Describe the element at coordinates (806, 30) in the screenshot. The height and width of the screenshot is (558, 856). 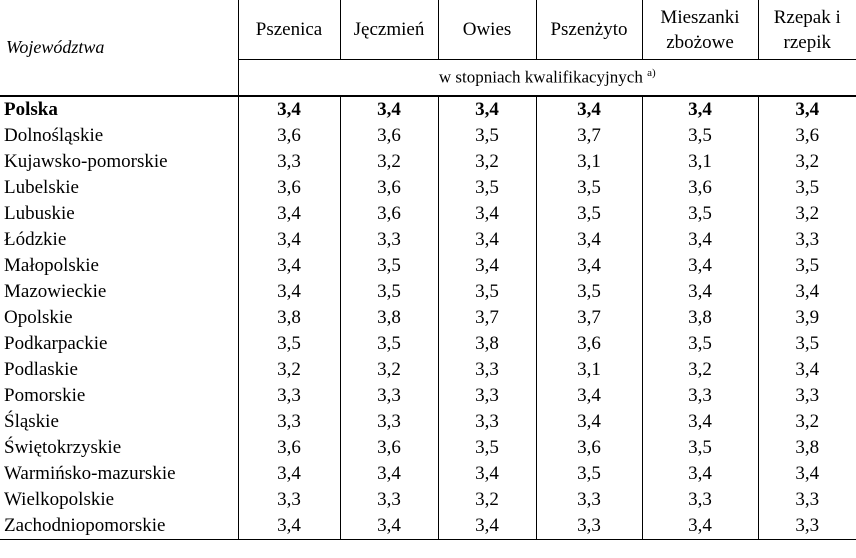
I see `crop-header-rapeseed: Rzepak i rzepik` at that location.